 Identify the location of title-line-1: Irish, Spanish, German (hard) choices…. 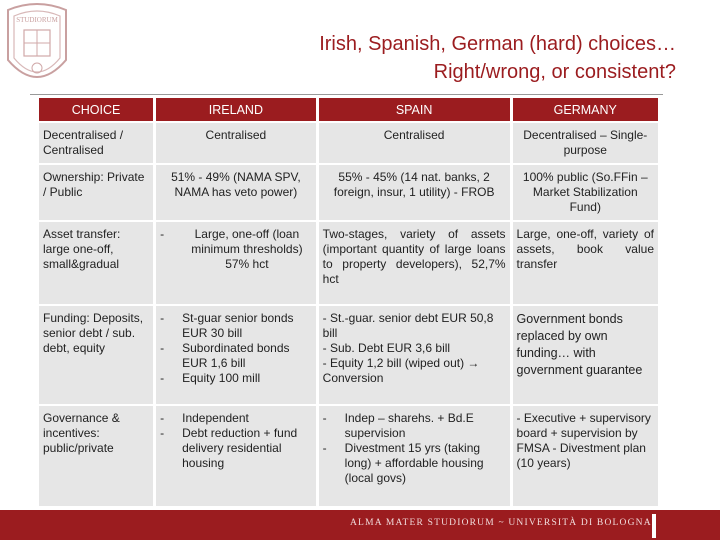
(497, 44).